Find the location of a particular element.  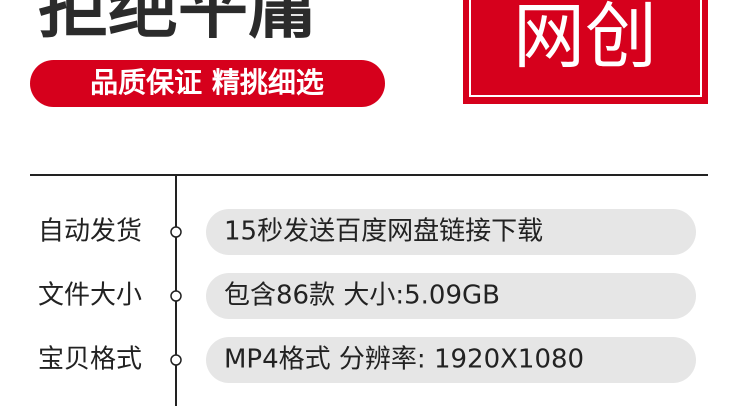

badge: 品质保证 精挑细选 is located at coordinates (207, 82).